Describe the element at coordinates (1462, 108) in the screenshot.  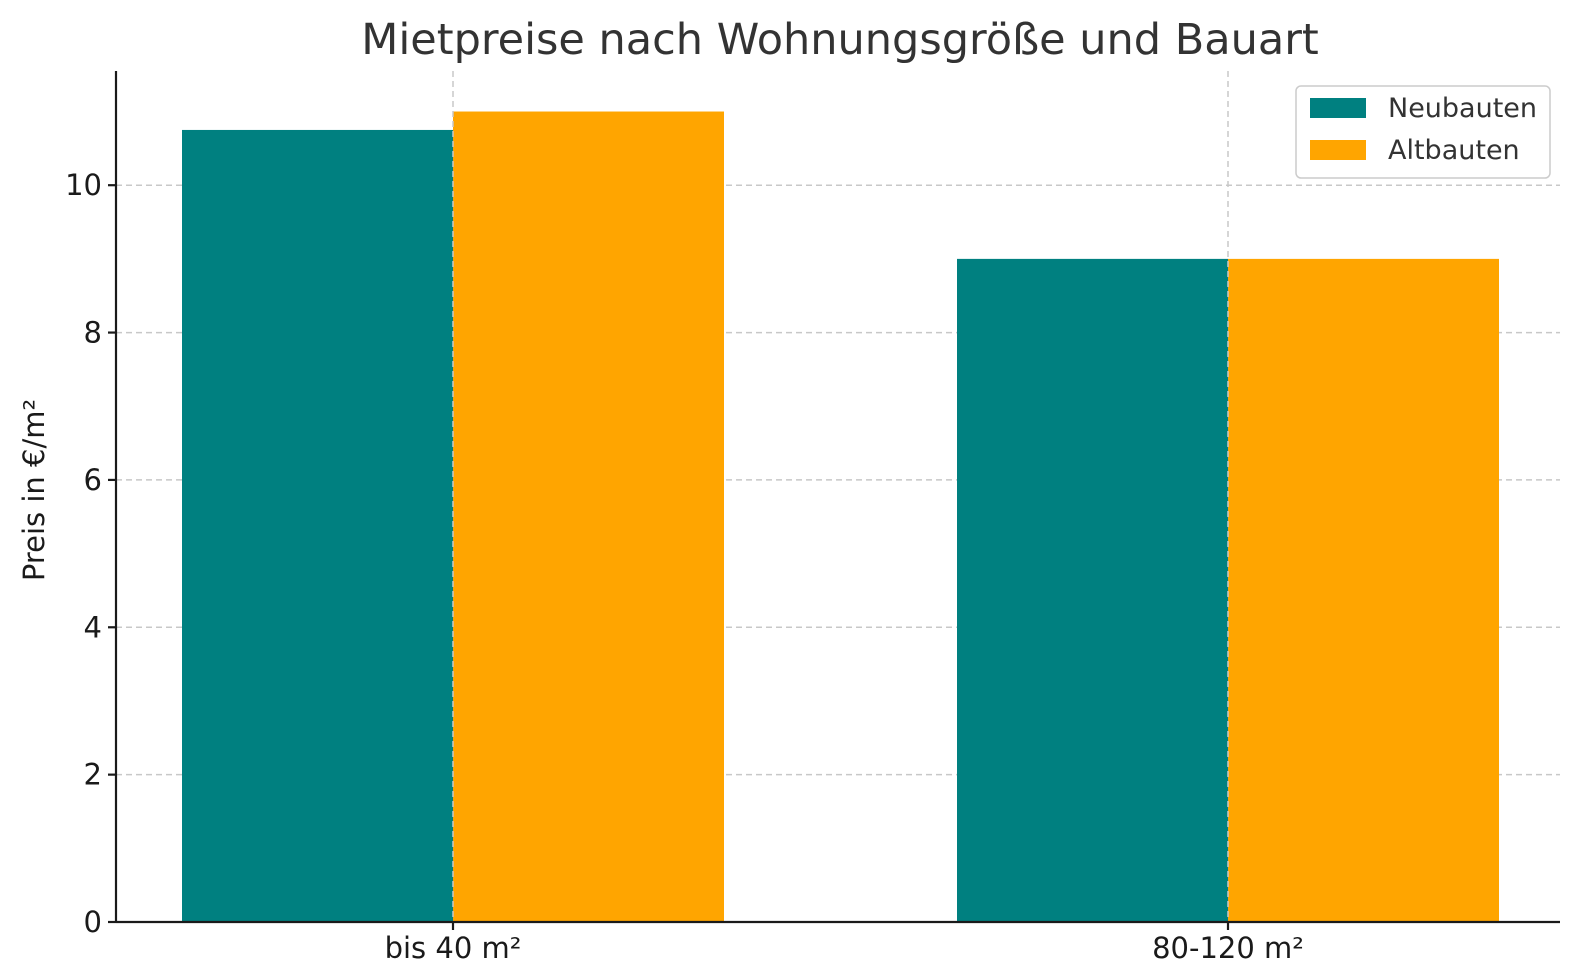
I see `legend-label-neubauten: Neubauten` at that location.